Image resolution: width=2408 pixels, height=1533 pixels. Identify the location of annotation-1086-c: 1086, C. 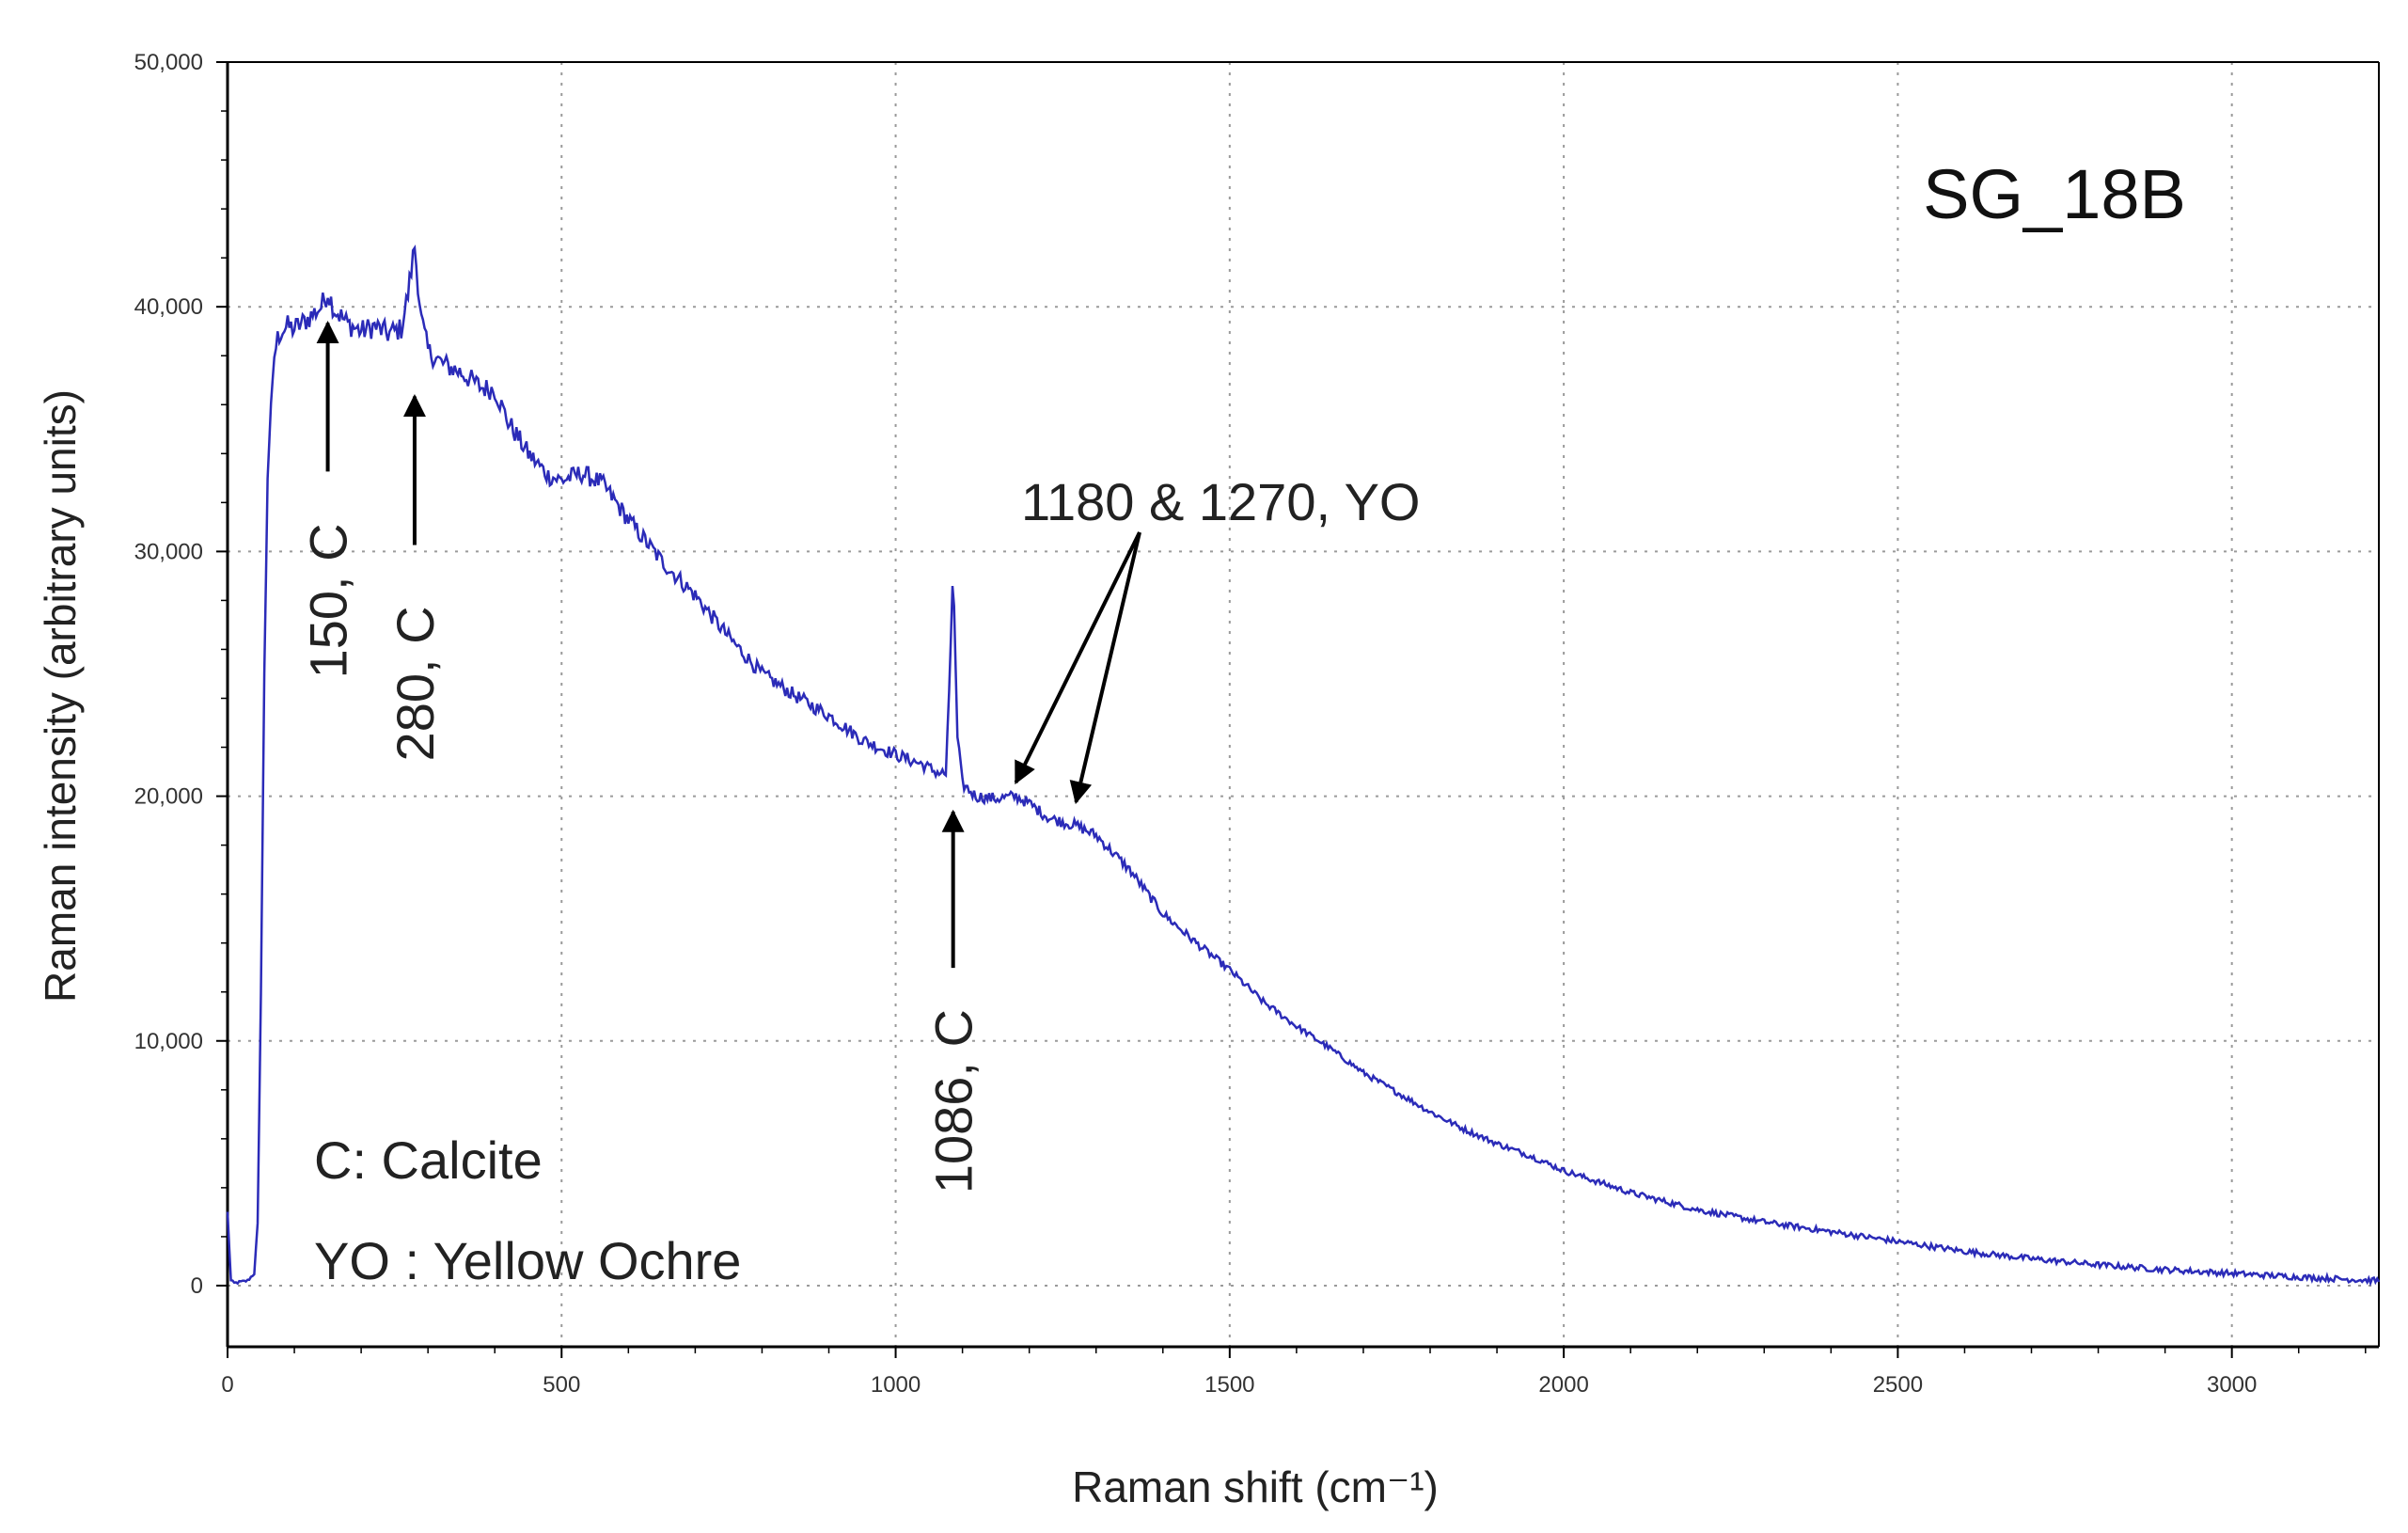
(954, 1101).